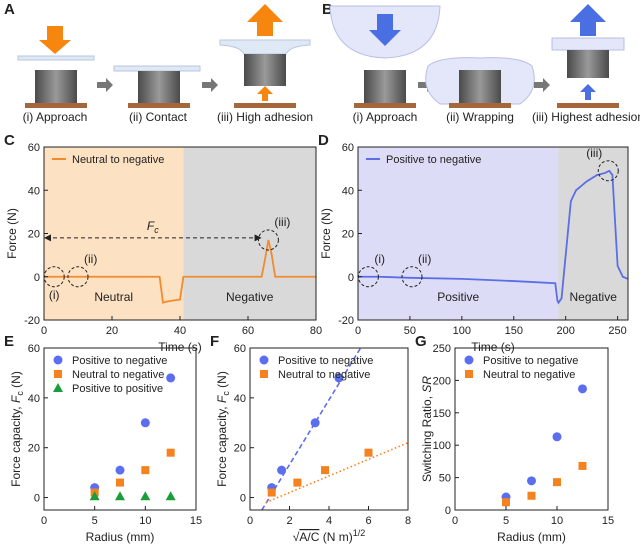 This screenshot has width=640, height=559. What do you see at coordinates (421, 341) in the screenshot?
I see `panel-letter: G` at bounding box center [421, 341].